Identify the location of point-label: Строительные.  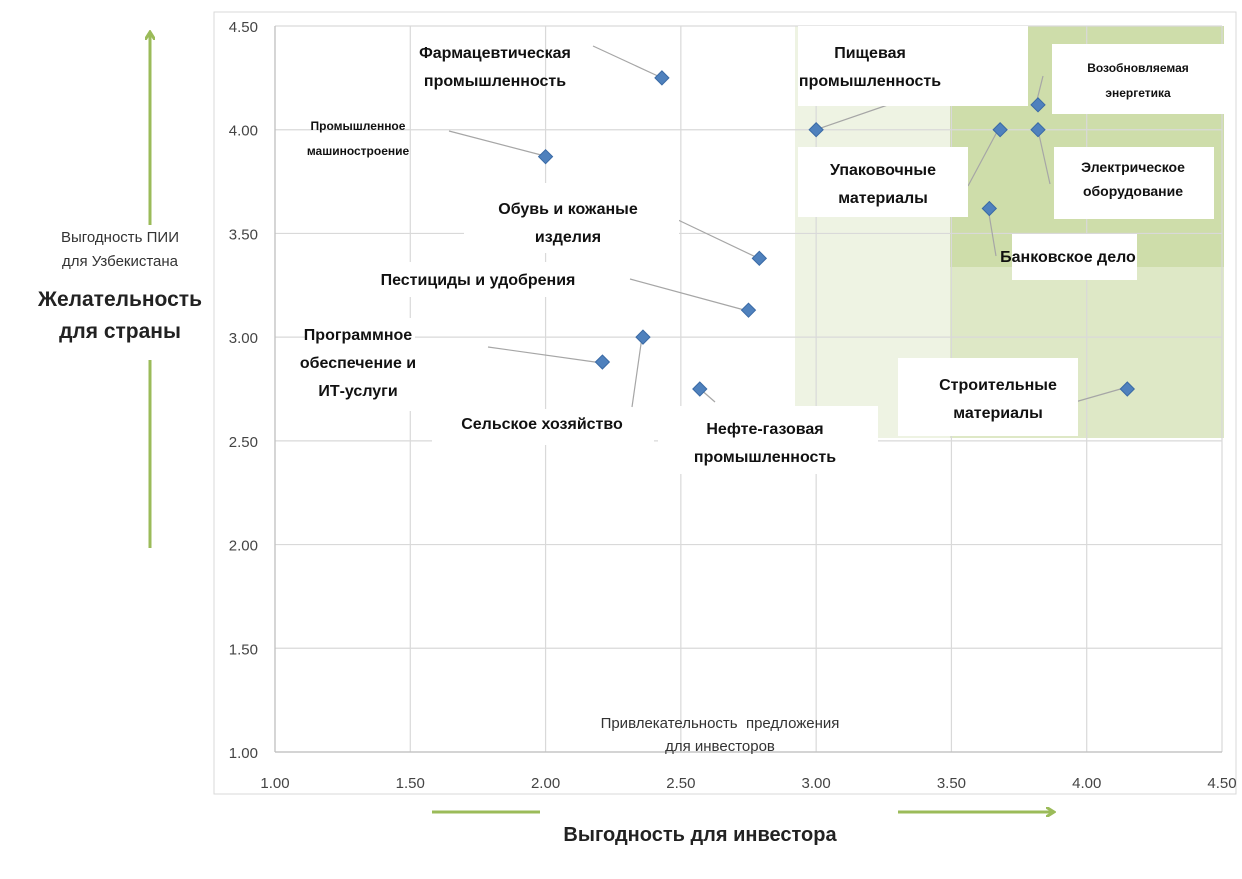
(998, 385).